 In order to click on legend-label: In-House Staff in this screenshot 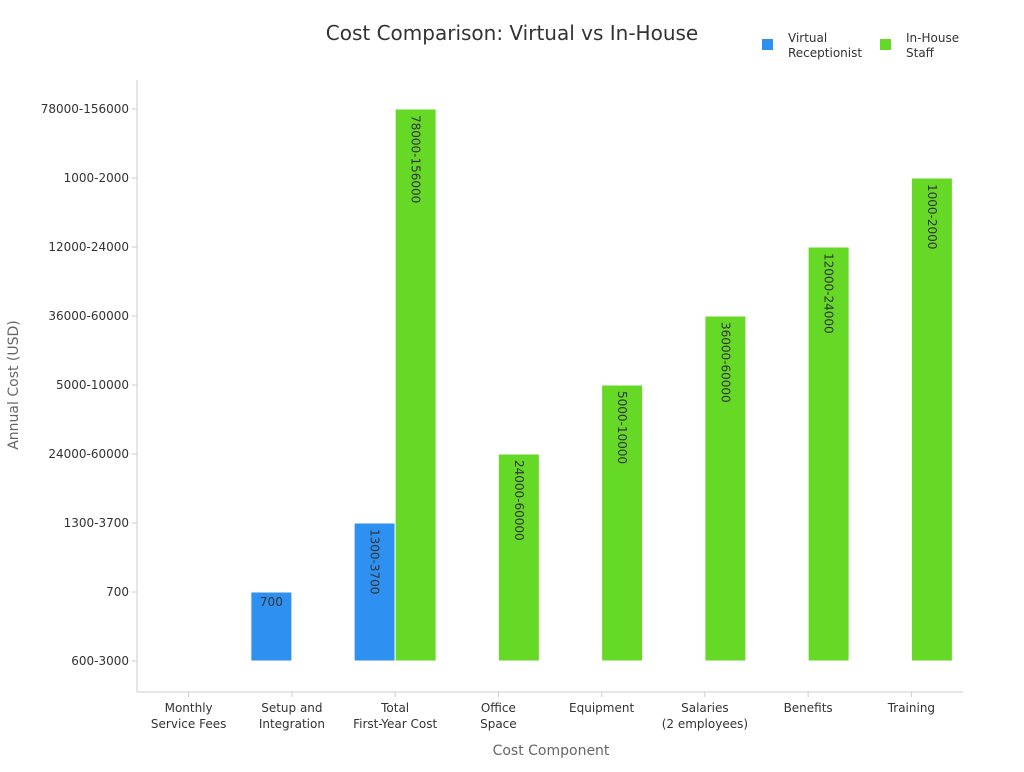, I will do `click(932, 45)`.